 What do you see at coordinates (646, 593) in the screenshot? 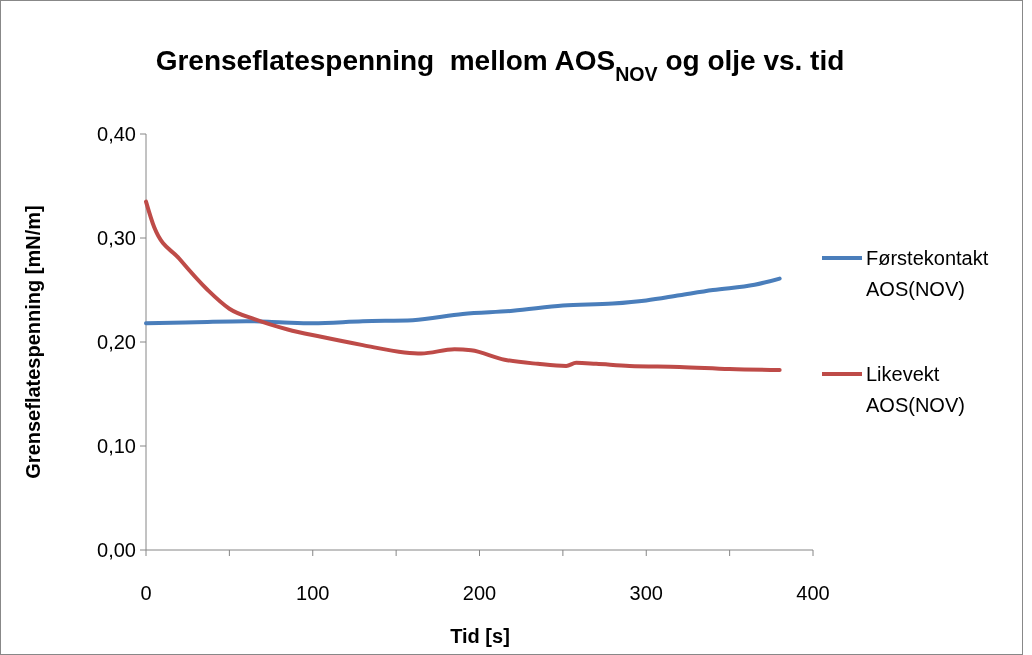
I see `x-tick-label: 300` at bounding box center [646, 593].